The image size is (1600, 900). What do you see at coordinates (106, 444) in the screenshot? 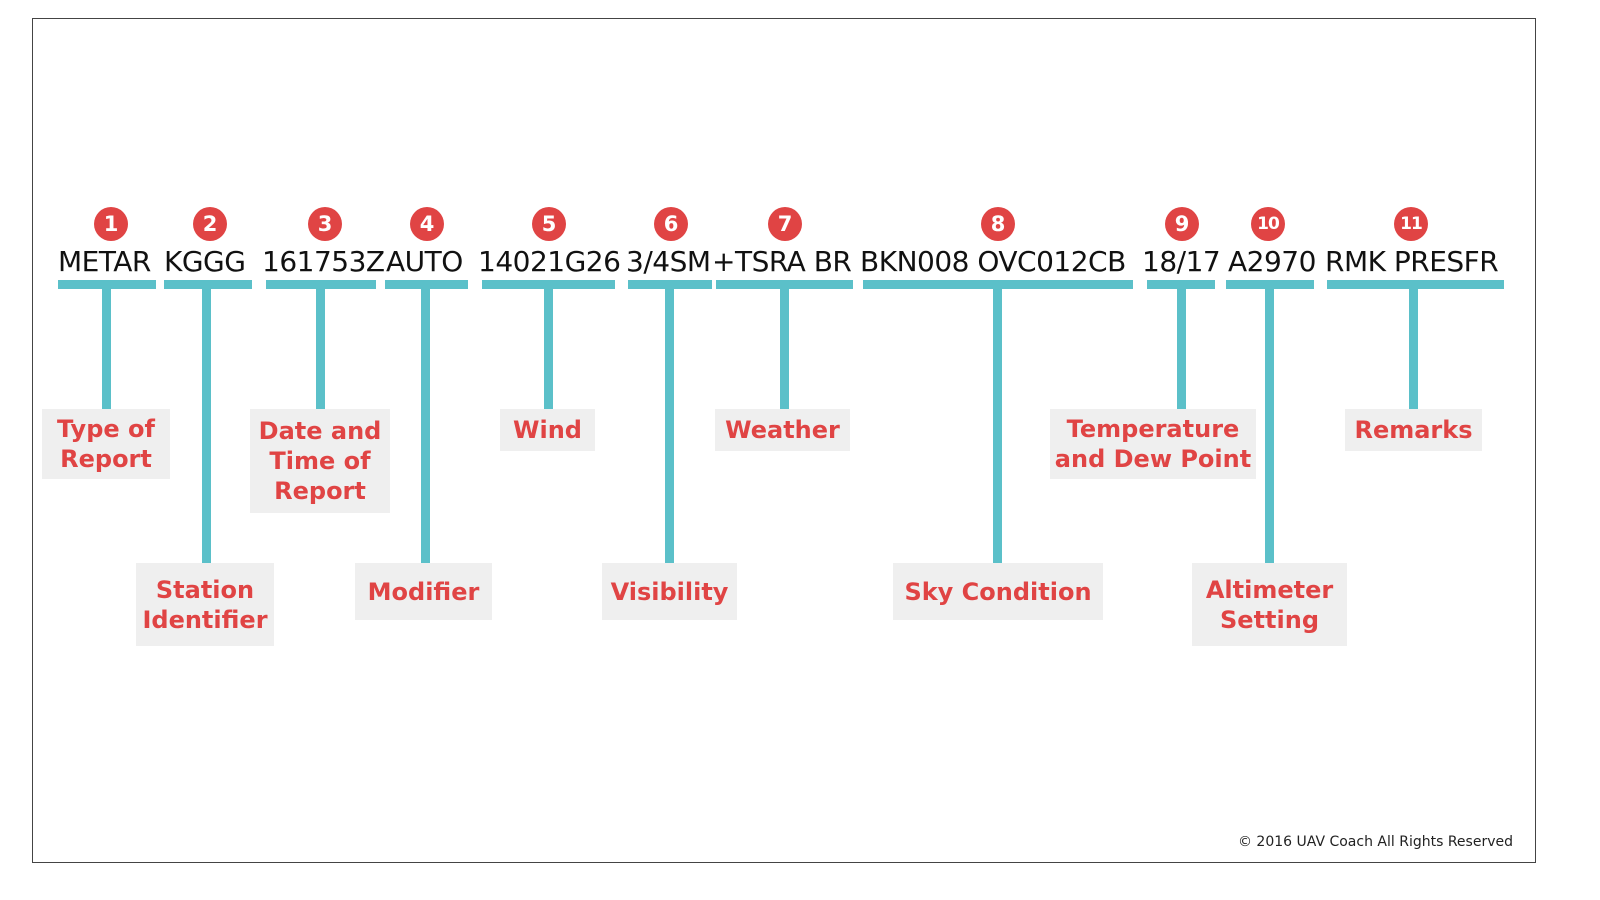
I see `label-type-of-report: Type of Report` at bounding box center [106, 444].